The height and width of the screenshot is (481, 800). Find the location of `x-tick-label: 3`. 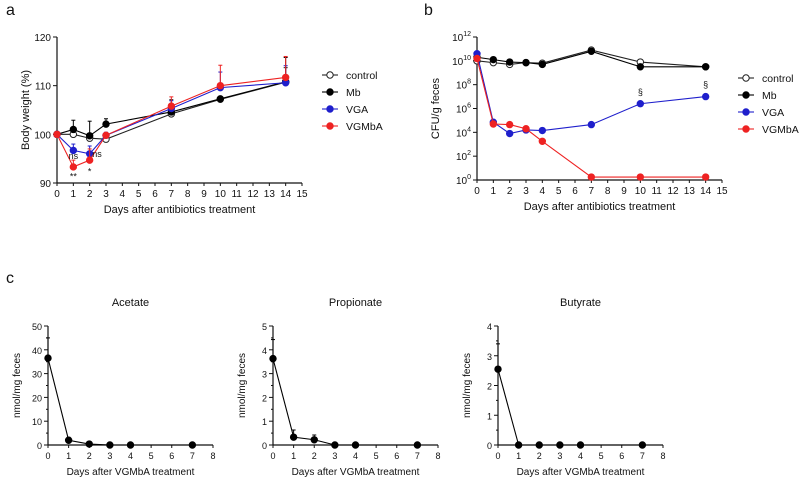

x-tick-label: 3 is located at coordinates (334, 456).